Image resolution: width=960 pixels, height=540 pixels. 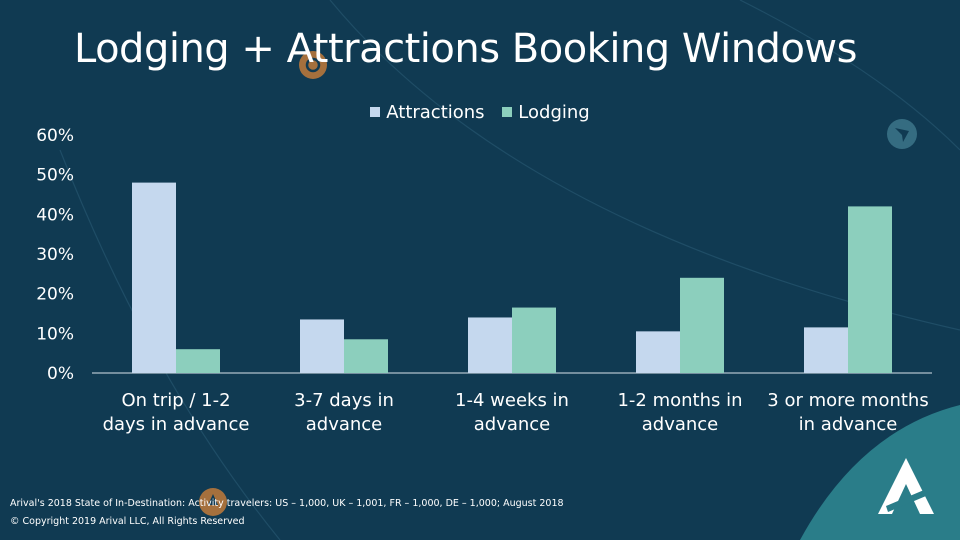 What do you see at coordinates (287, 503) in the screenshot?
I see `source-note: Arival's 2018 State of In-Destination` at bounding box center [287, 503].